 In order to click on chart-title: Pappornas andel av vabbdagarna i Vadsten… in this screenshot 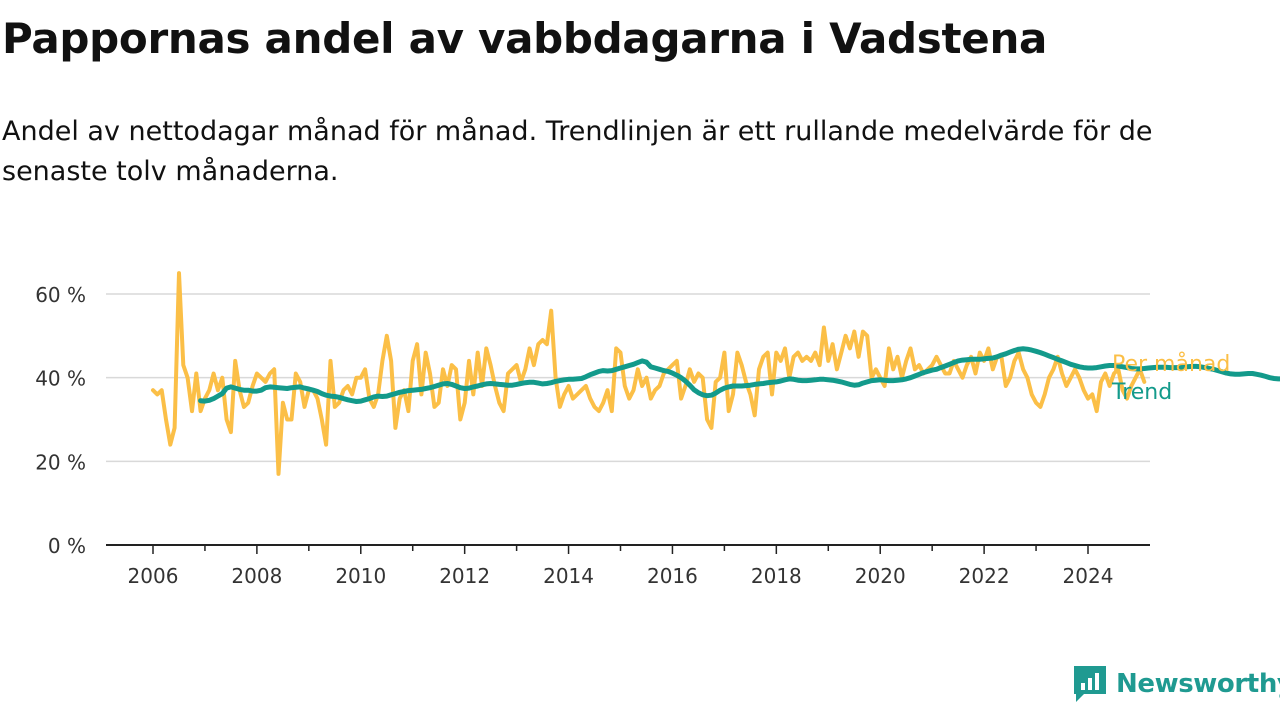, I will do `click(525, 38)`.